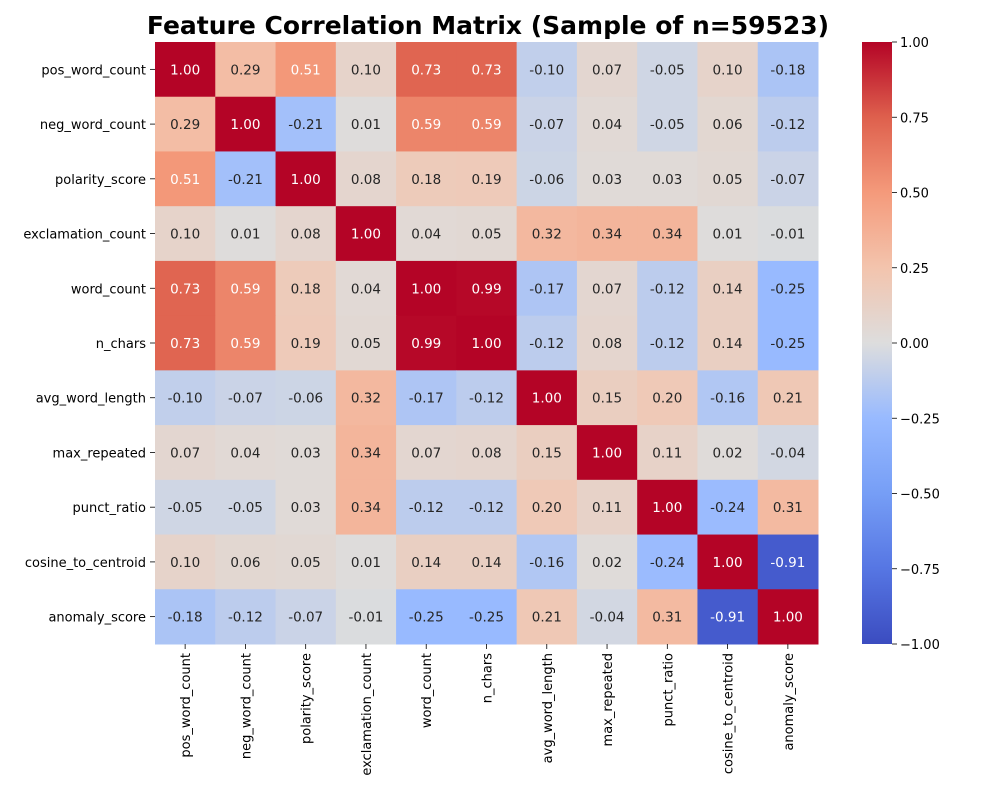 This screenshot has height=800, width=1000. Describe the element at coordinates (100, 180) in the screenshot. I see `y-tick-label: polarity_score` at that location.